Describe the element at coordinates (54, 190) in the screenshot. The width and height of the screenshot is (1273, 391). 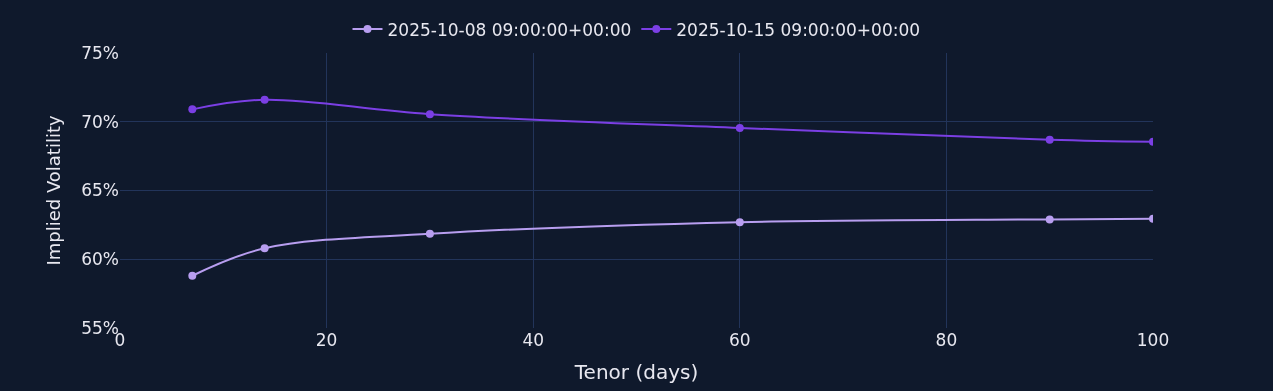
I see `y-axis-title: Implied Volatility` at that location.